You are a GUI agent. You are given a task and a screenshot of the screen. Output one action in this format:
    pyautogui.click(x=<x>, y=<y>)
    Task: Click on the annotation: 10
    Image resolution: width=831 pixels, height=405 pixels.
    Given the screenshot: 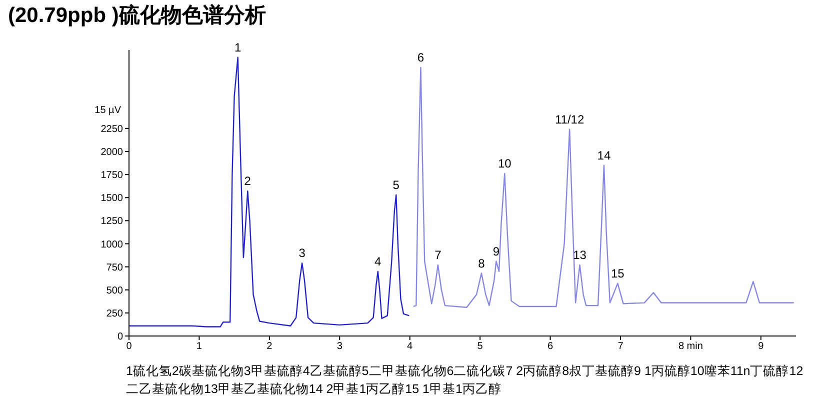 What is the action you would take?
    pyautogui.click(x=505, y=163)
    